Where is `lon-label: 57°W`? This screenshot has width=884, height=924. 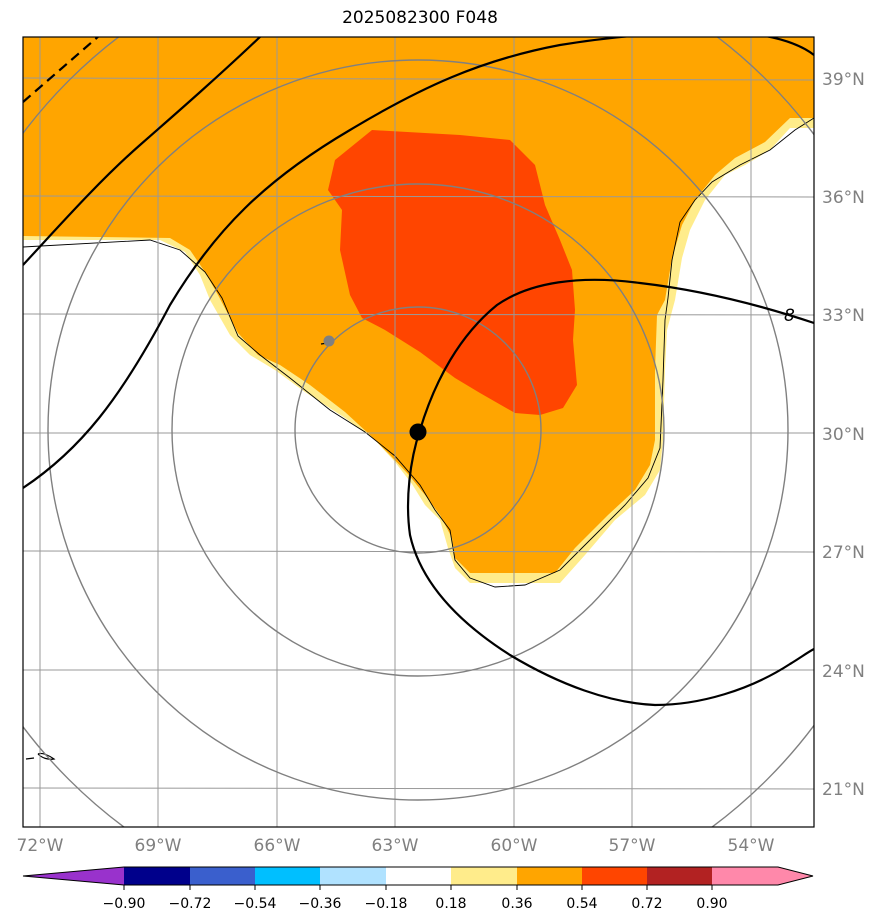
lon-label: 57°W is located at coordinates (632, 846).